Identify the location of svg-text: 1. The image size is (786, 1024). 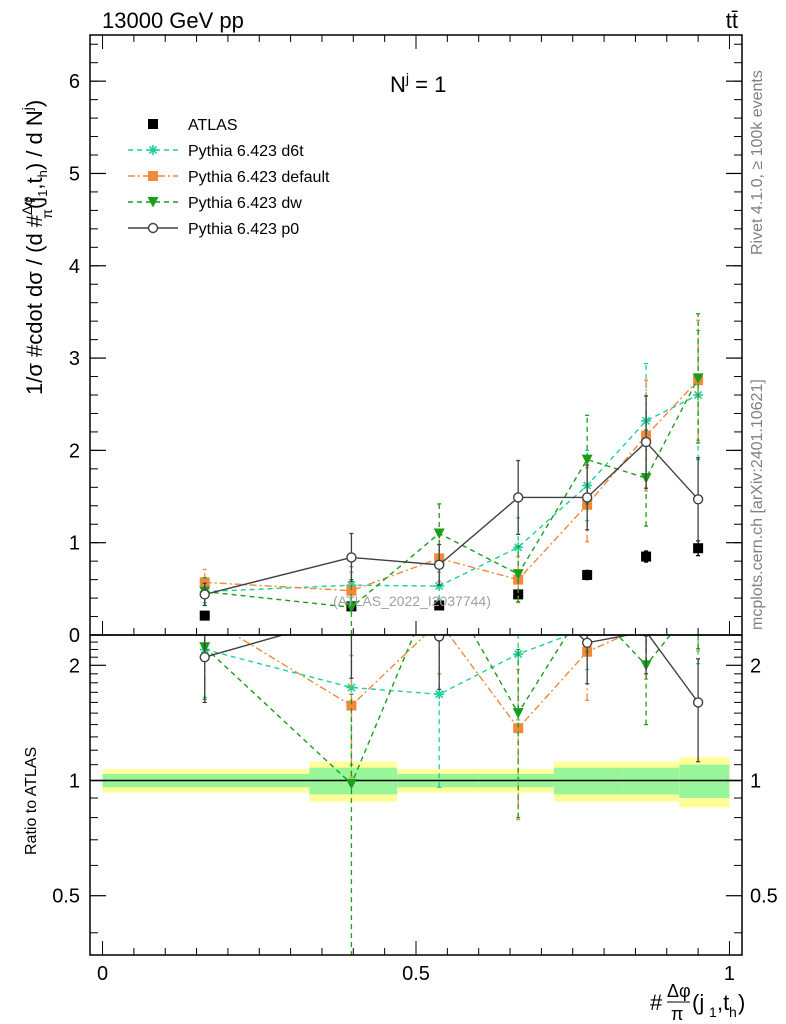
(713, 1012).